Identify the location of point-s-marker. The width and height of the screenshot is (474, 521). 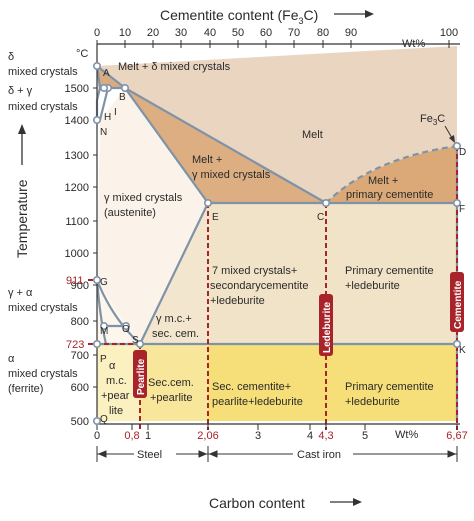
(140, 343).